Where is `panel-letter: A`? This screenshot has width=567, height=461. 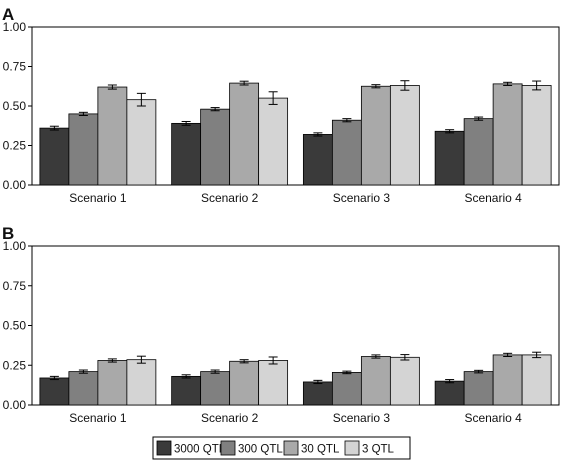 panel-letter: A is located at coordinates (8, 14).